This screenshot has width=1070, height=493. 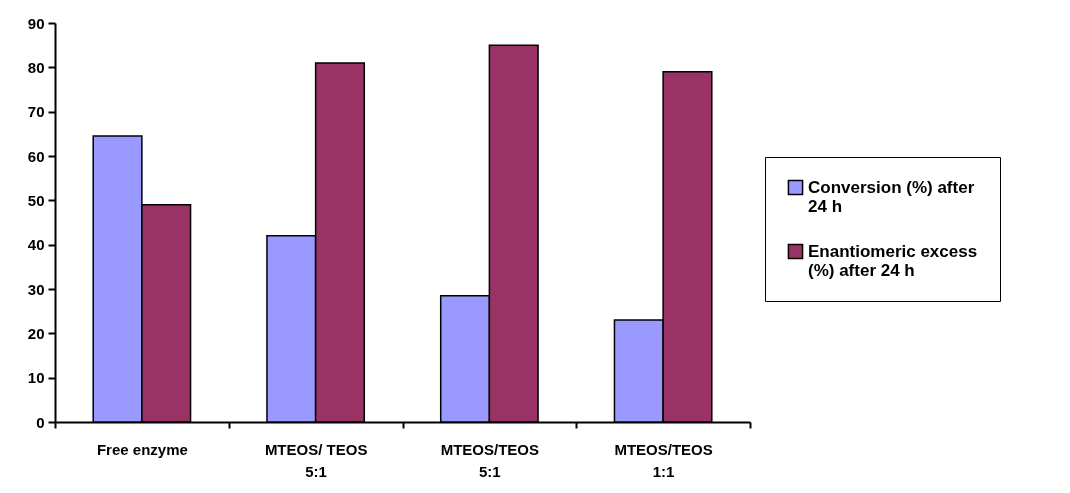 What do you see at coordinates (490, 460) in the screenshot?
I see `x-tick-label: MTEOS/TEOS 5:1` at bounding box center [490, 460].